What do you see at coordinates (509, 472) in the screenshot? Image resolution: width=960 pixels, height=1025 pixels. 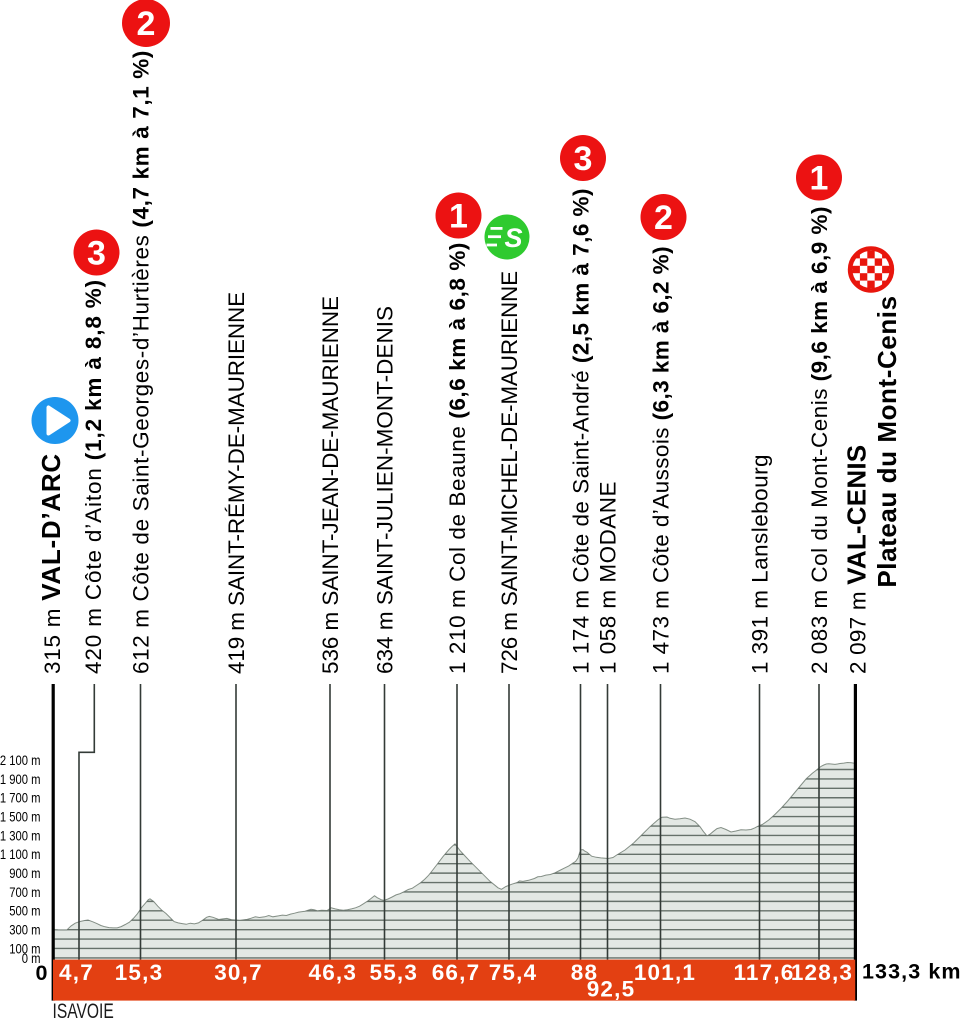 I see `svg-text:726 m SAINT-MICHEL-DE-MAURIENN: 726 m SAINT-MICHEL-DE-MAURIENNE` at bounding box center [509, 472].